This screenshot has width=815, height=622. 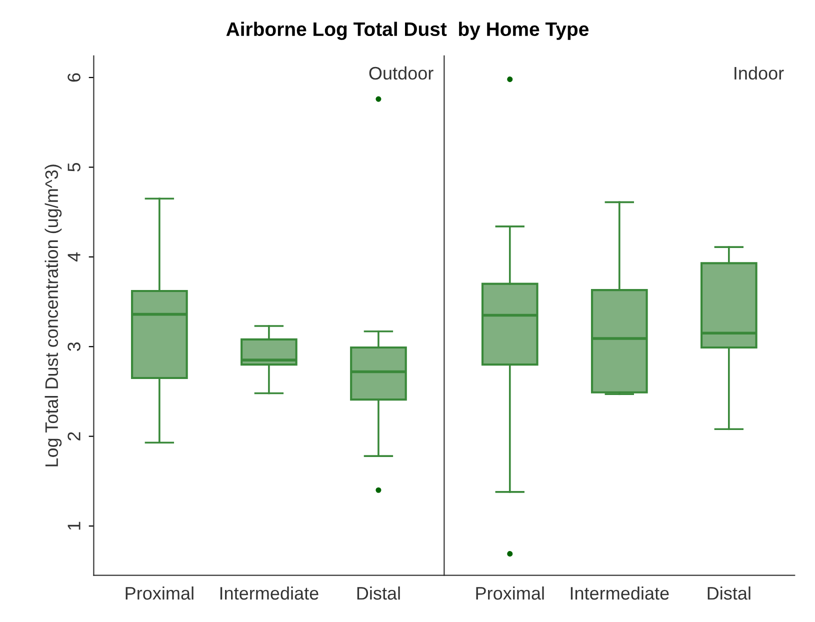 I want to click on y-tick-label: 4, so click(x=74, y=257).